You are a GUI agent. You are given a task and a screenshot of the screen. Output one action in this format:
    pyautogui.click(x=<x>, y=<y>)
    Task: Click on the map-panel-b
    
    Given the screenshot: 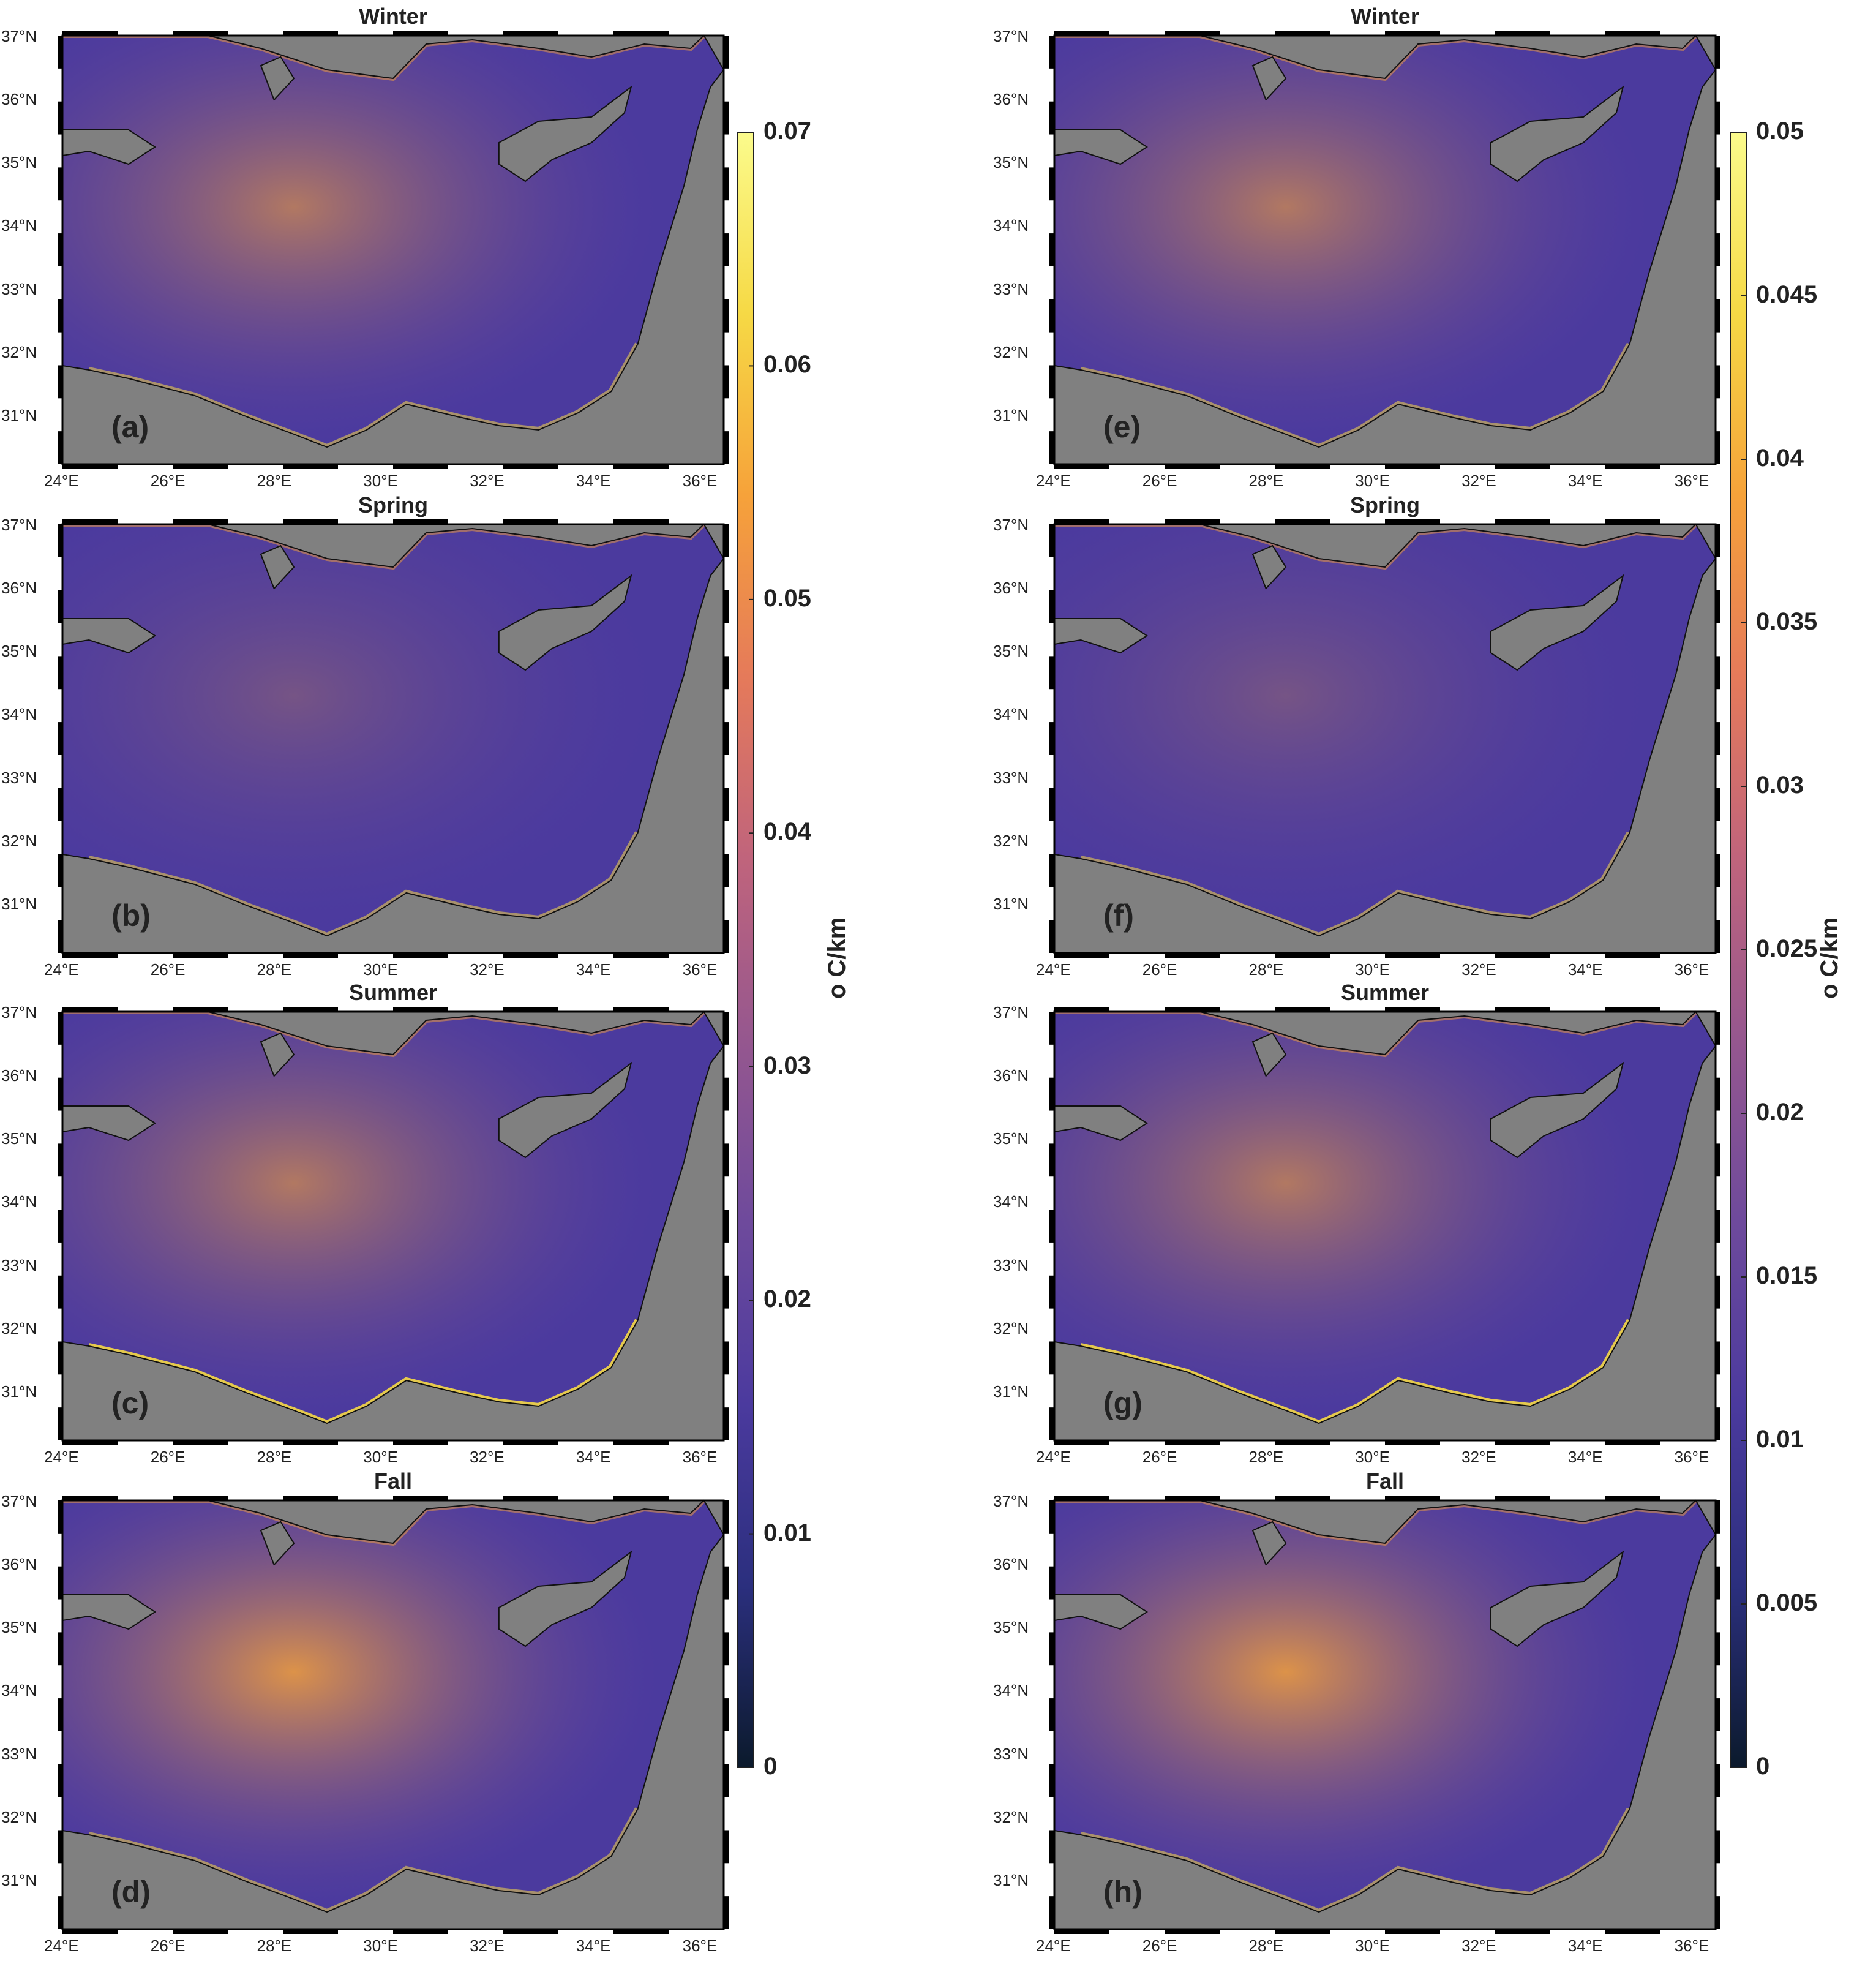 What is the action you would take?
    pyautogui.click(x=393, y=738)
    